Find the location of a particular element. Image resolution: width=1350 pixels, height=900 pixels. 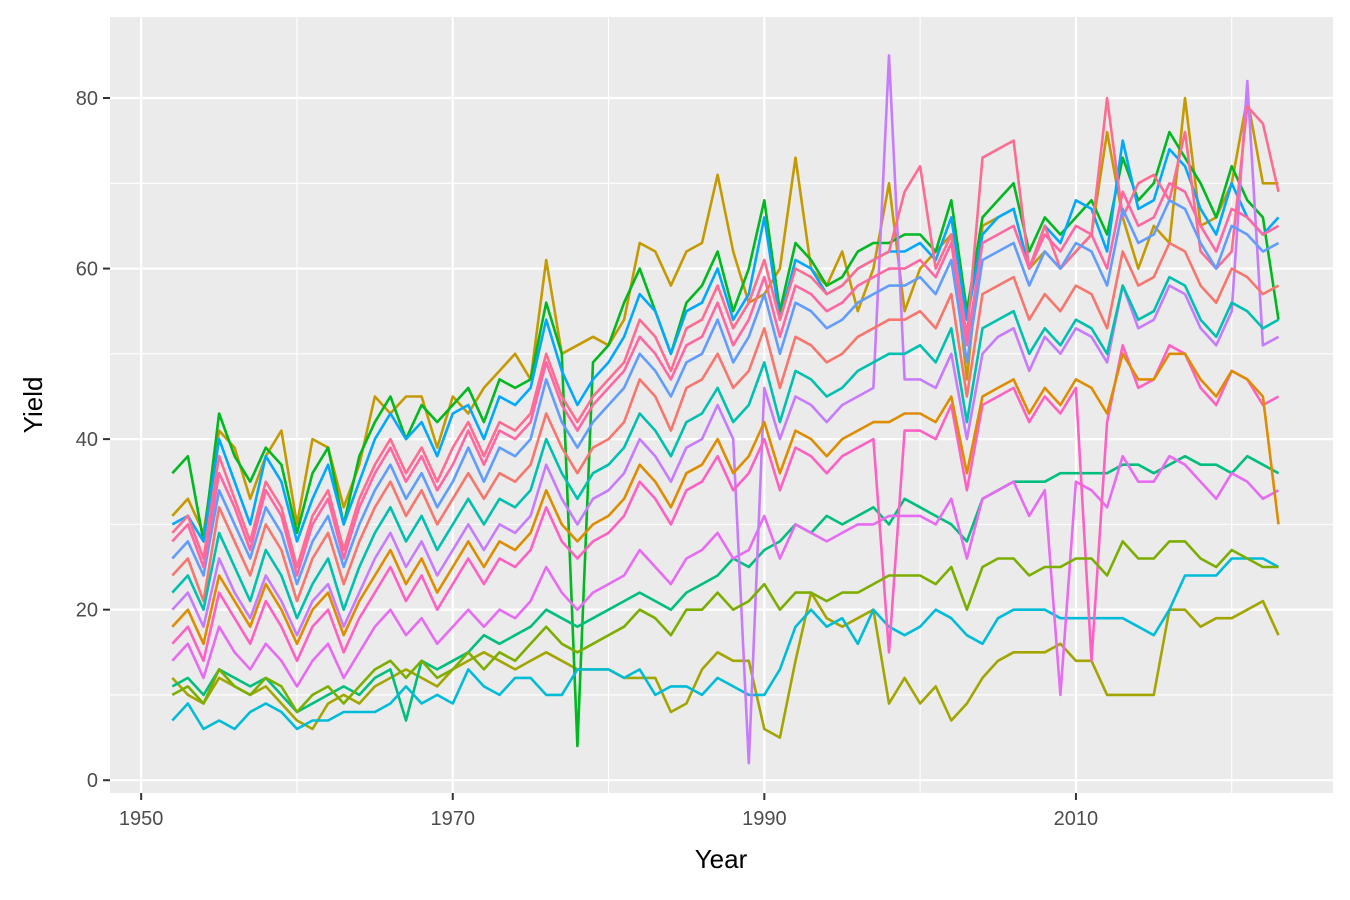

y-tick-label: 60 is located at coordinates (87, 270).